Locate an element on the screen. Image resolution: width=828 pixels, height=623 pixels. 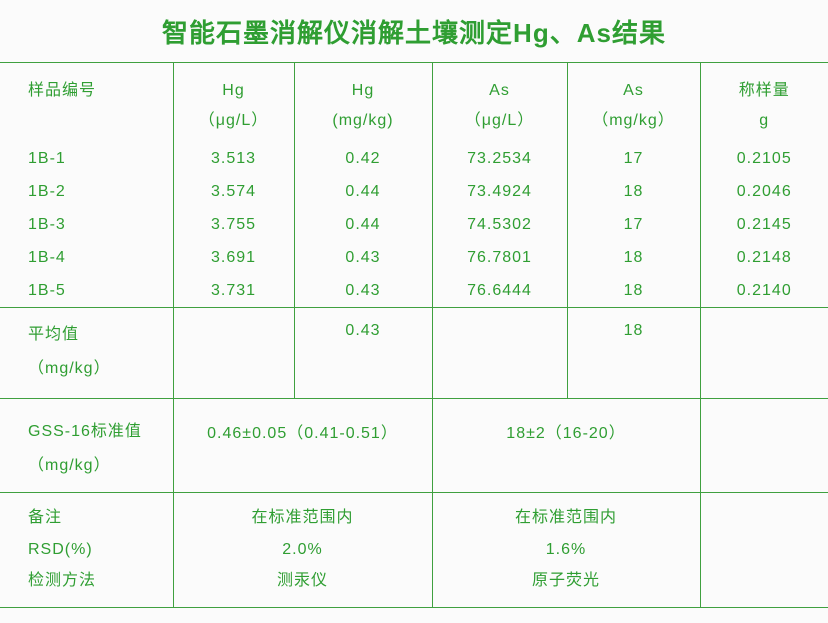
remark-label: 备注 is located at coordinates (45, 517).